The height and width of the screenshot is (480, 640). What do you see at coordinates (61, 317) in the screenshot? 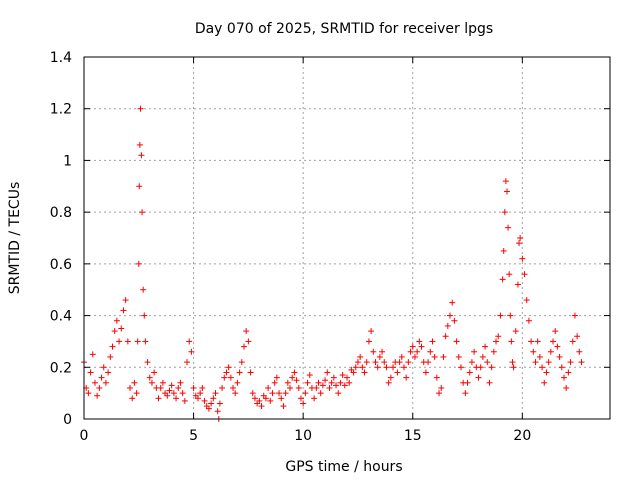
I see `y-tick-label: 0.4` at bounding box center [61, 317].